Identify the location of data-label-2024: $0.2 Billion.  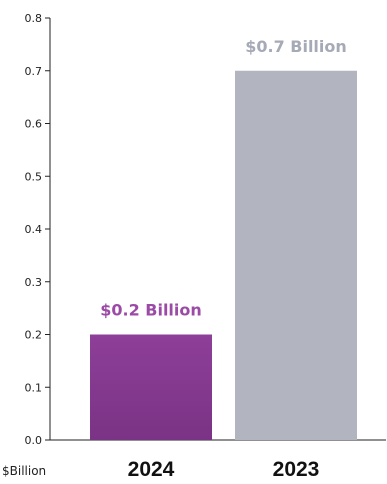
(151, 310).